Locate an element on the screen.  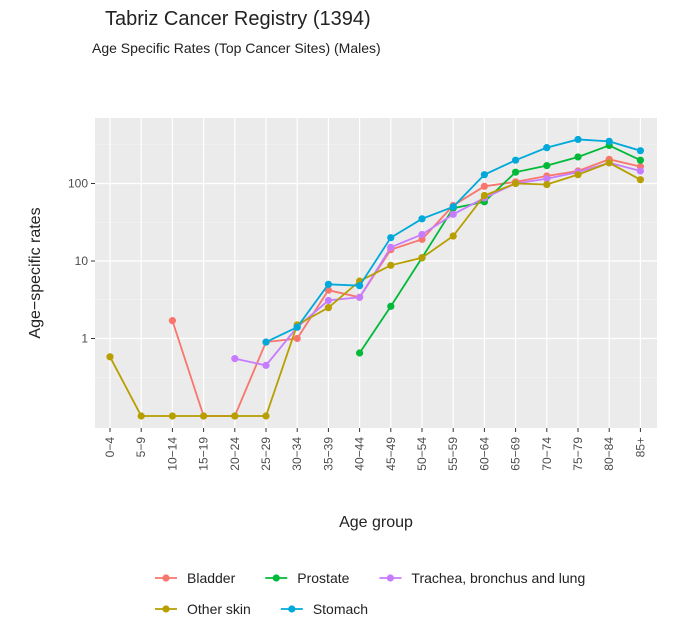
x-tick-label: 35−39 is located at coordinates (328, 454).